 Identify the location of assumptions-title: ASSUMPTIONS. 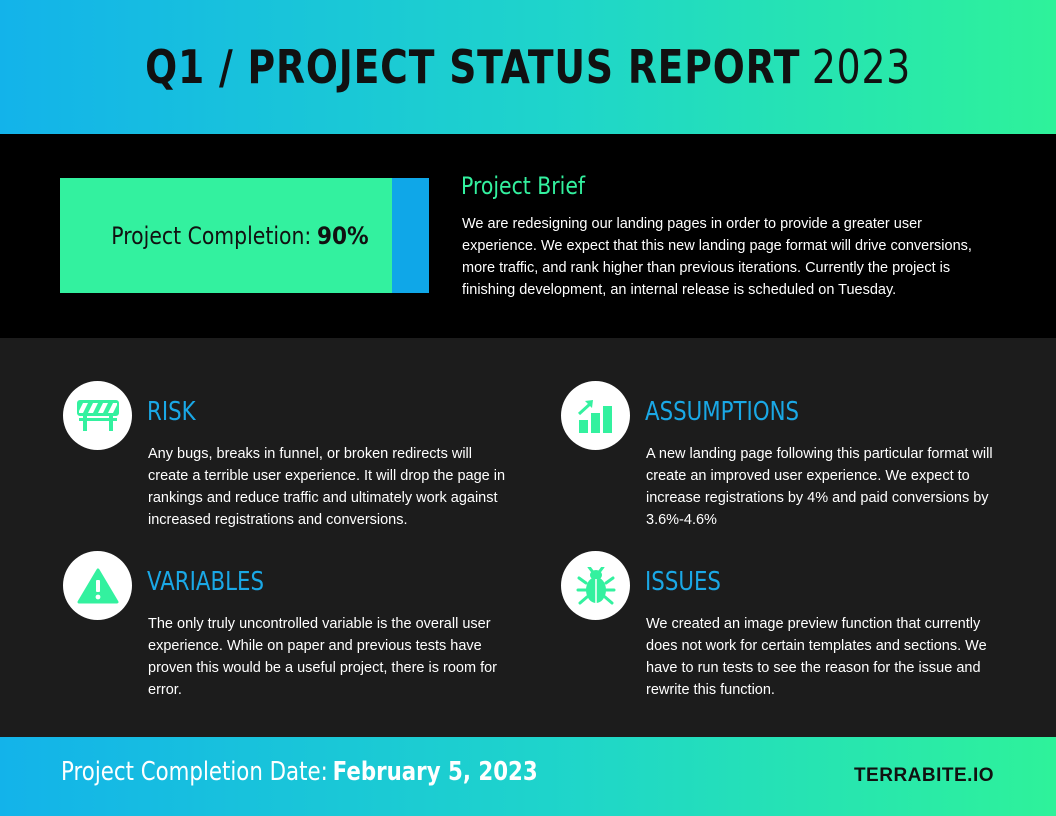
(722, 412).